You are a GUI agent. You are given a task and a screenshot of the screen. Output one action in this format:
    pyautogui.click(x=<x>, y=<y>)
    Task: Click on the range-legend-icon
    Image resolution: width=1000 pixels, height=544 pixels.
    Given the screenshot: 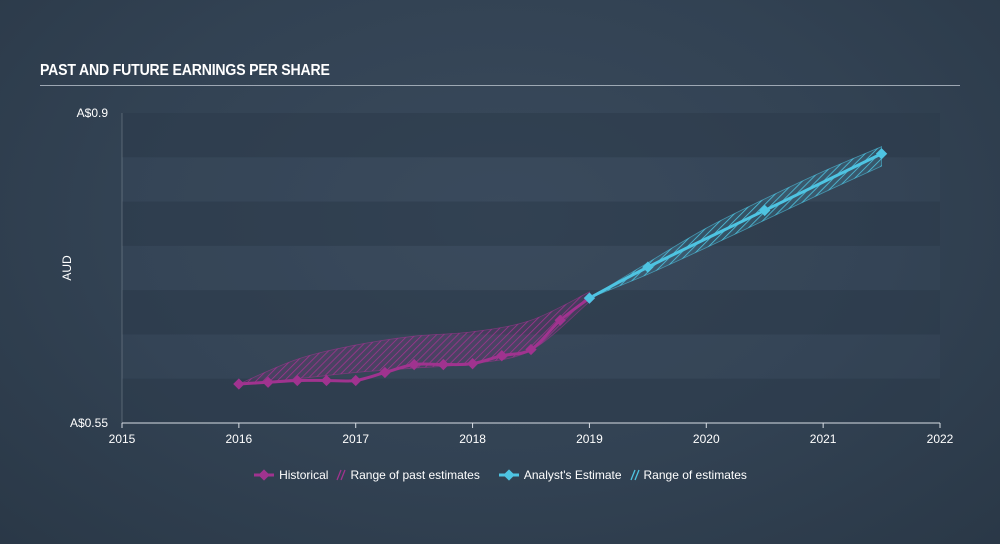 What is the action you would take?
    pyautogui.click(x=634, y=475)
    